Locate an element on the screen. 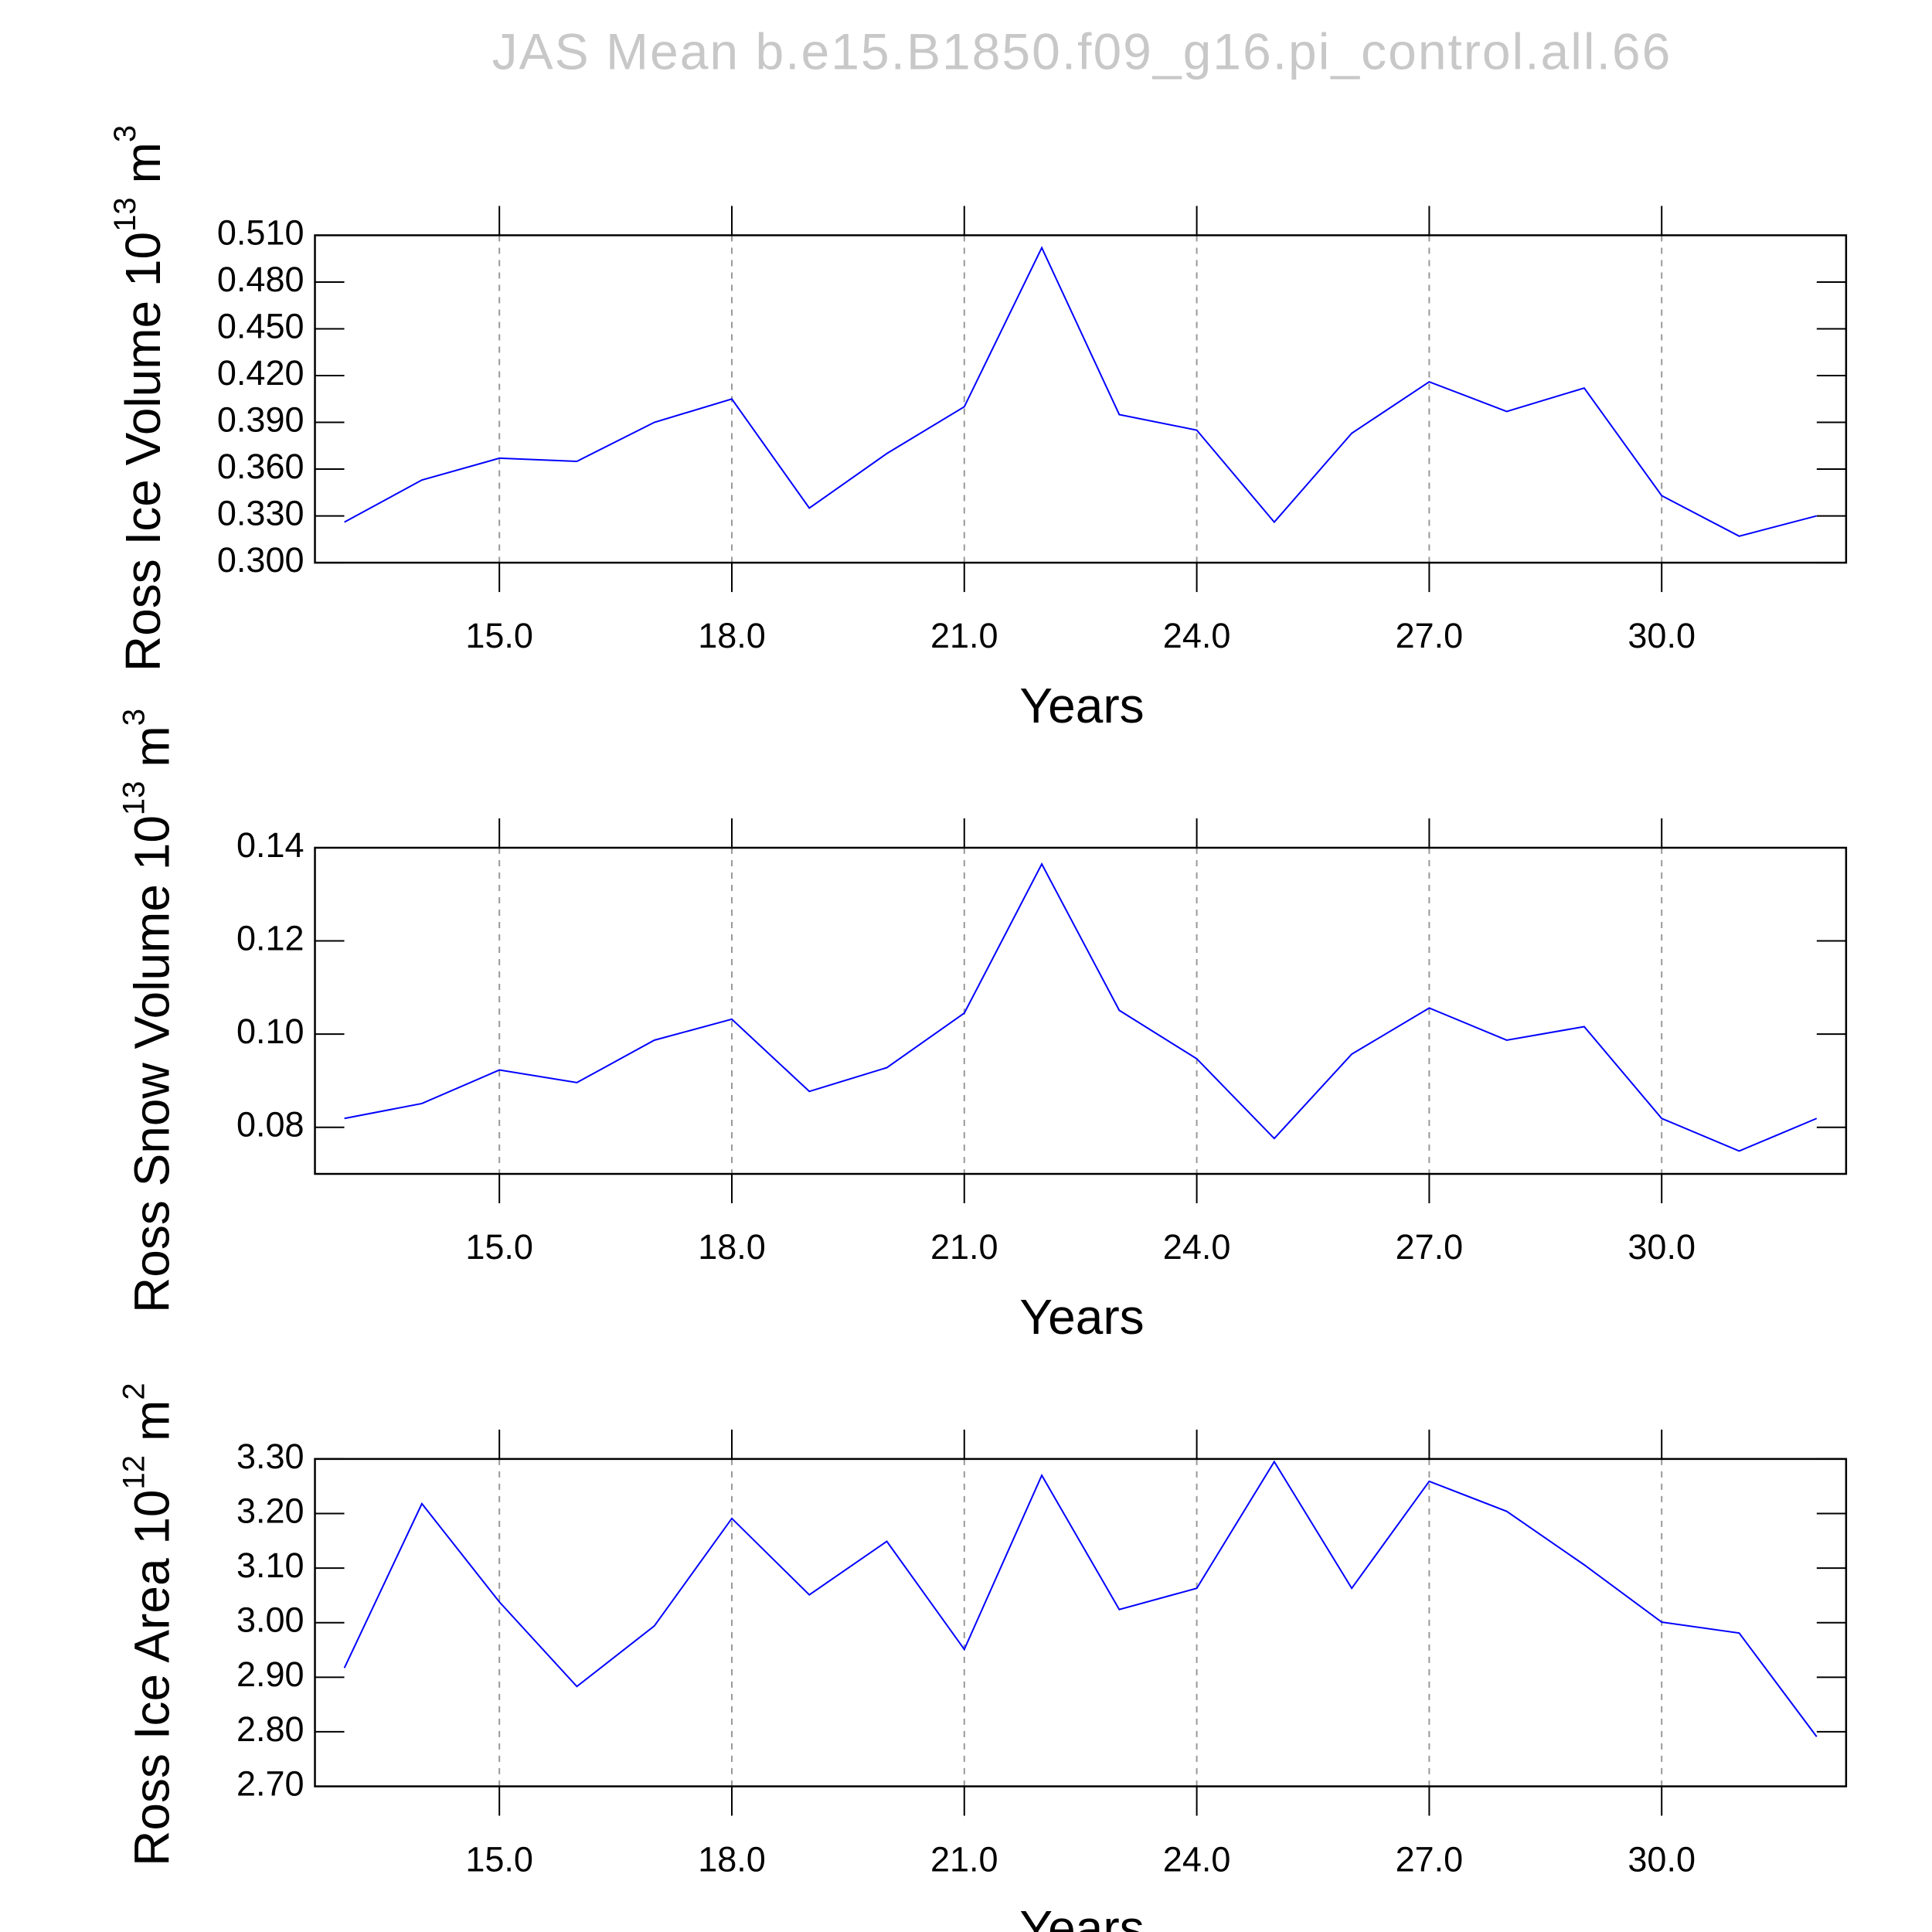  y-tick-label: 0.360 is located at coordinates (260, 467).